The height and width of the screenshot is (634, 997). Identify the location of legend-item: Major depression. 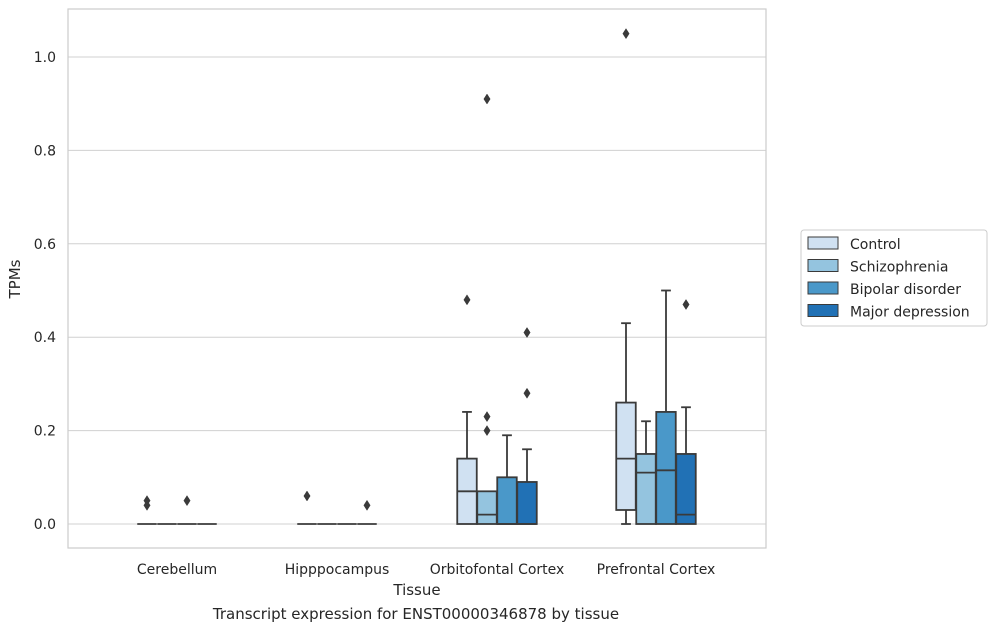
(888, 312).